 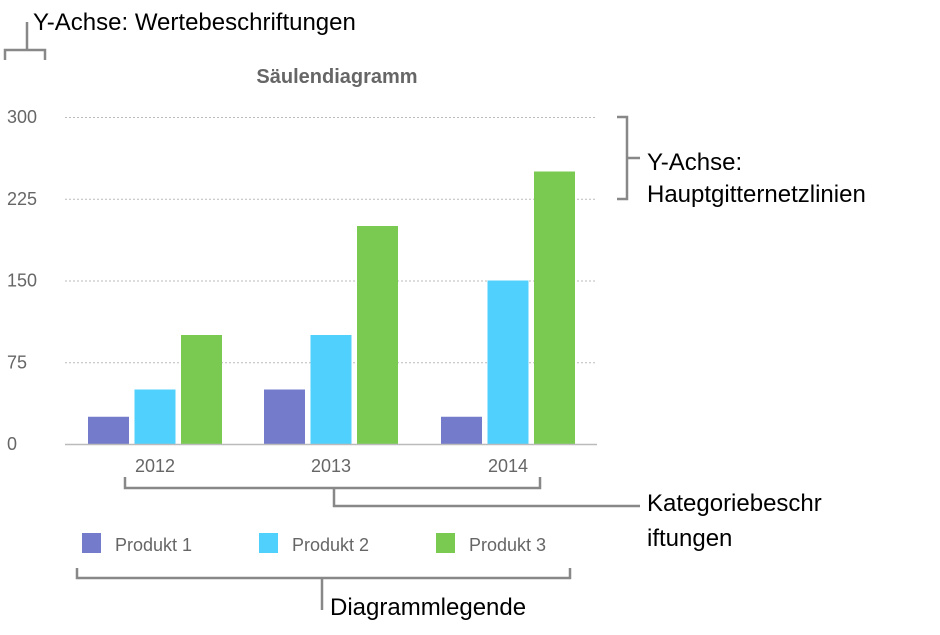 I want to click on callout-category-line2: iftungen, so click(x=689, y=538).